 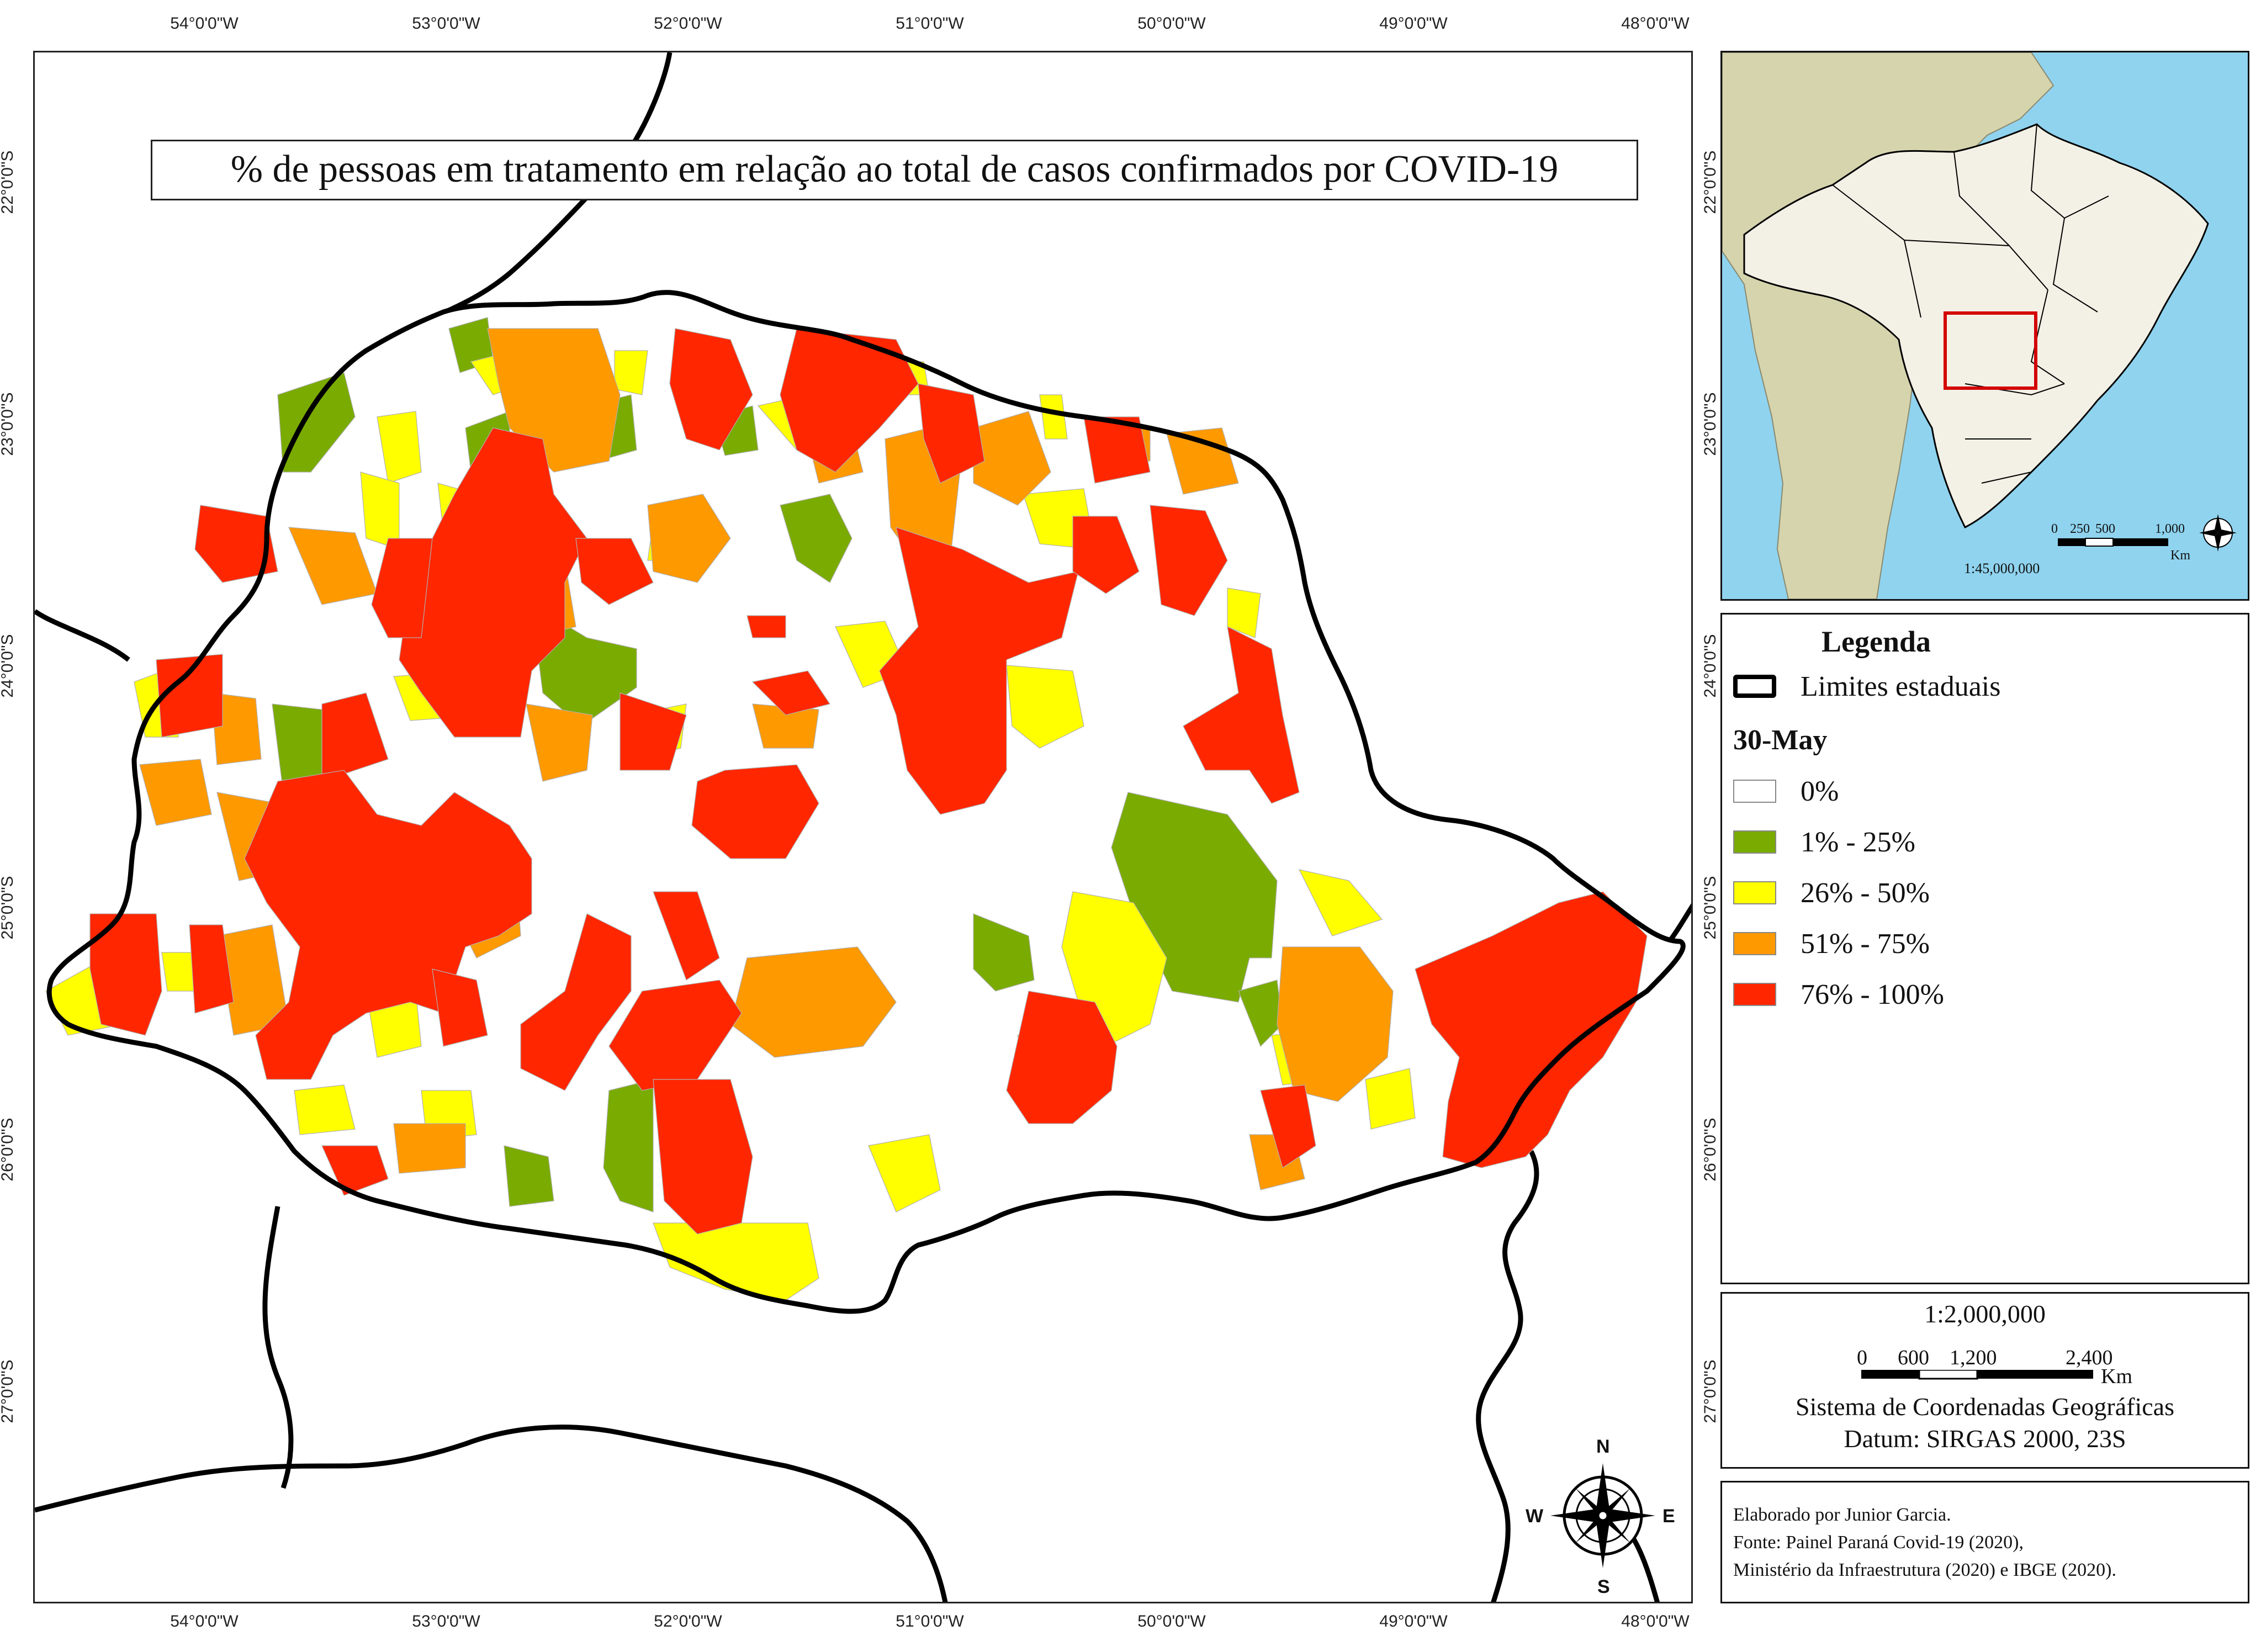 What do you see at coordinates (1414, 1621) in the screenshot?
I see `longitude-tick-bottom: 49°0'0"W` at bounding box center [1414, 1621].